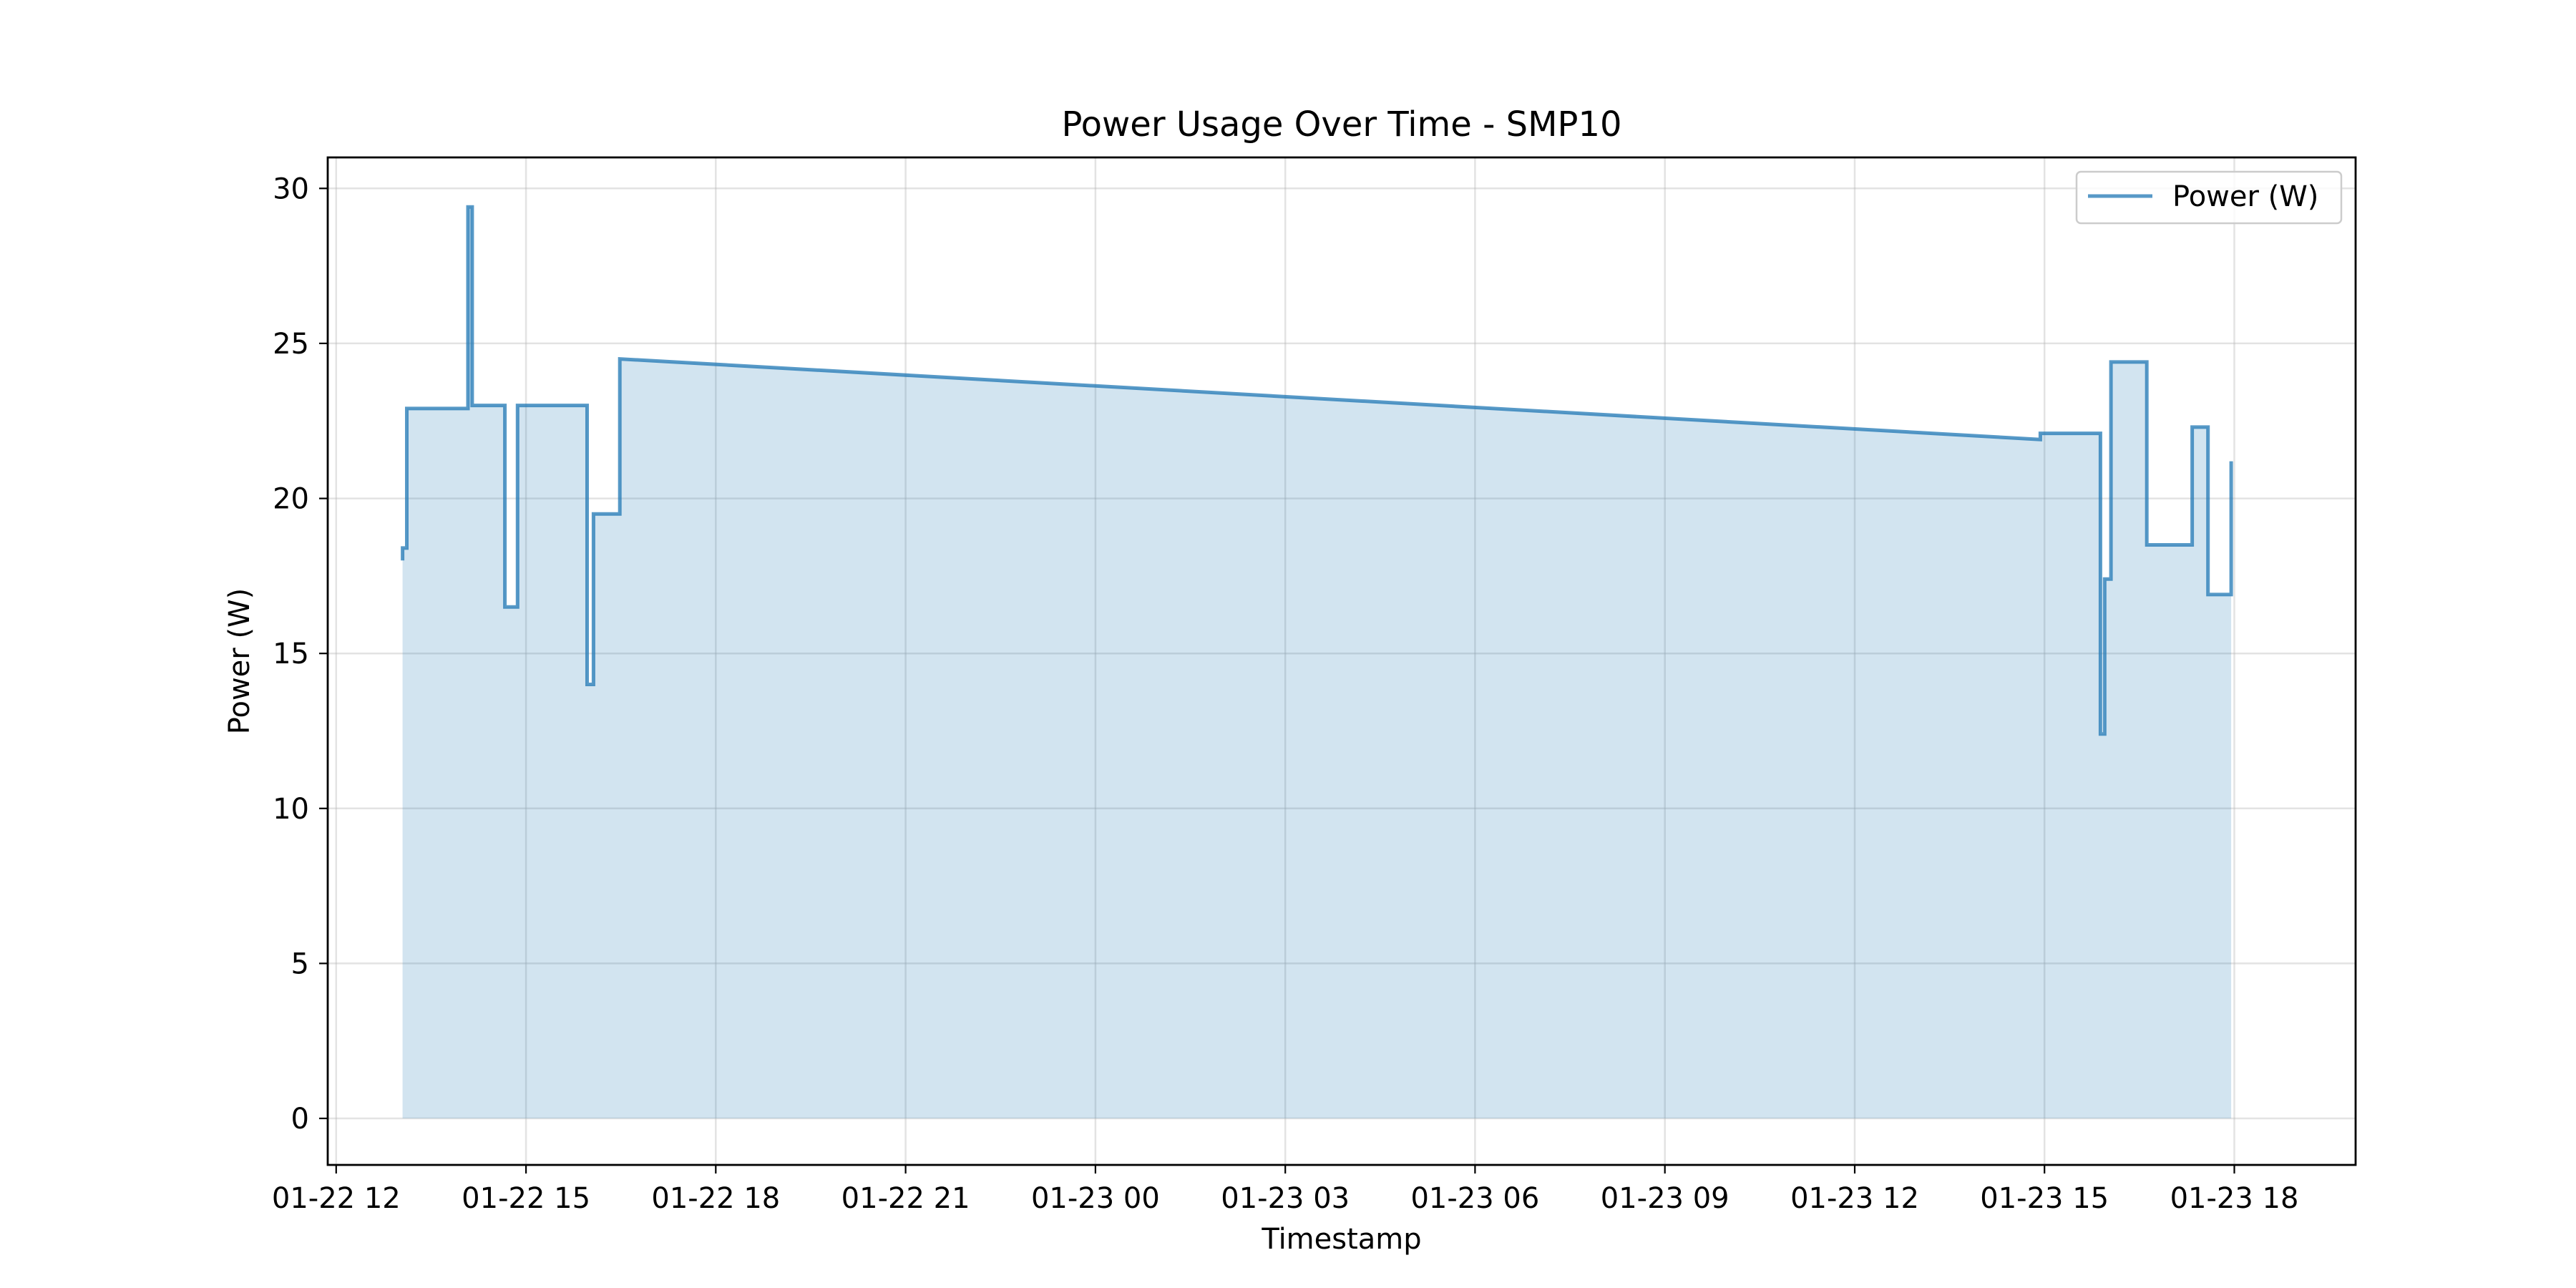 The width and height of the screenshot is (2576, 1288). What do you see at coordinates (291, 188) in the screenshot?
I see `y-tick-label: 30` at bounding box center [291, 188].